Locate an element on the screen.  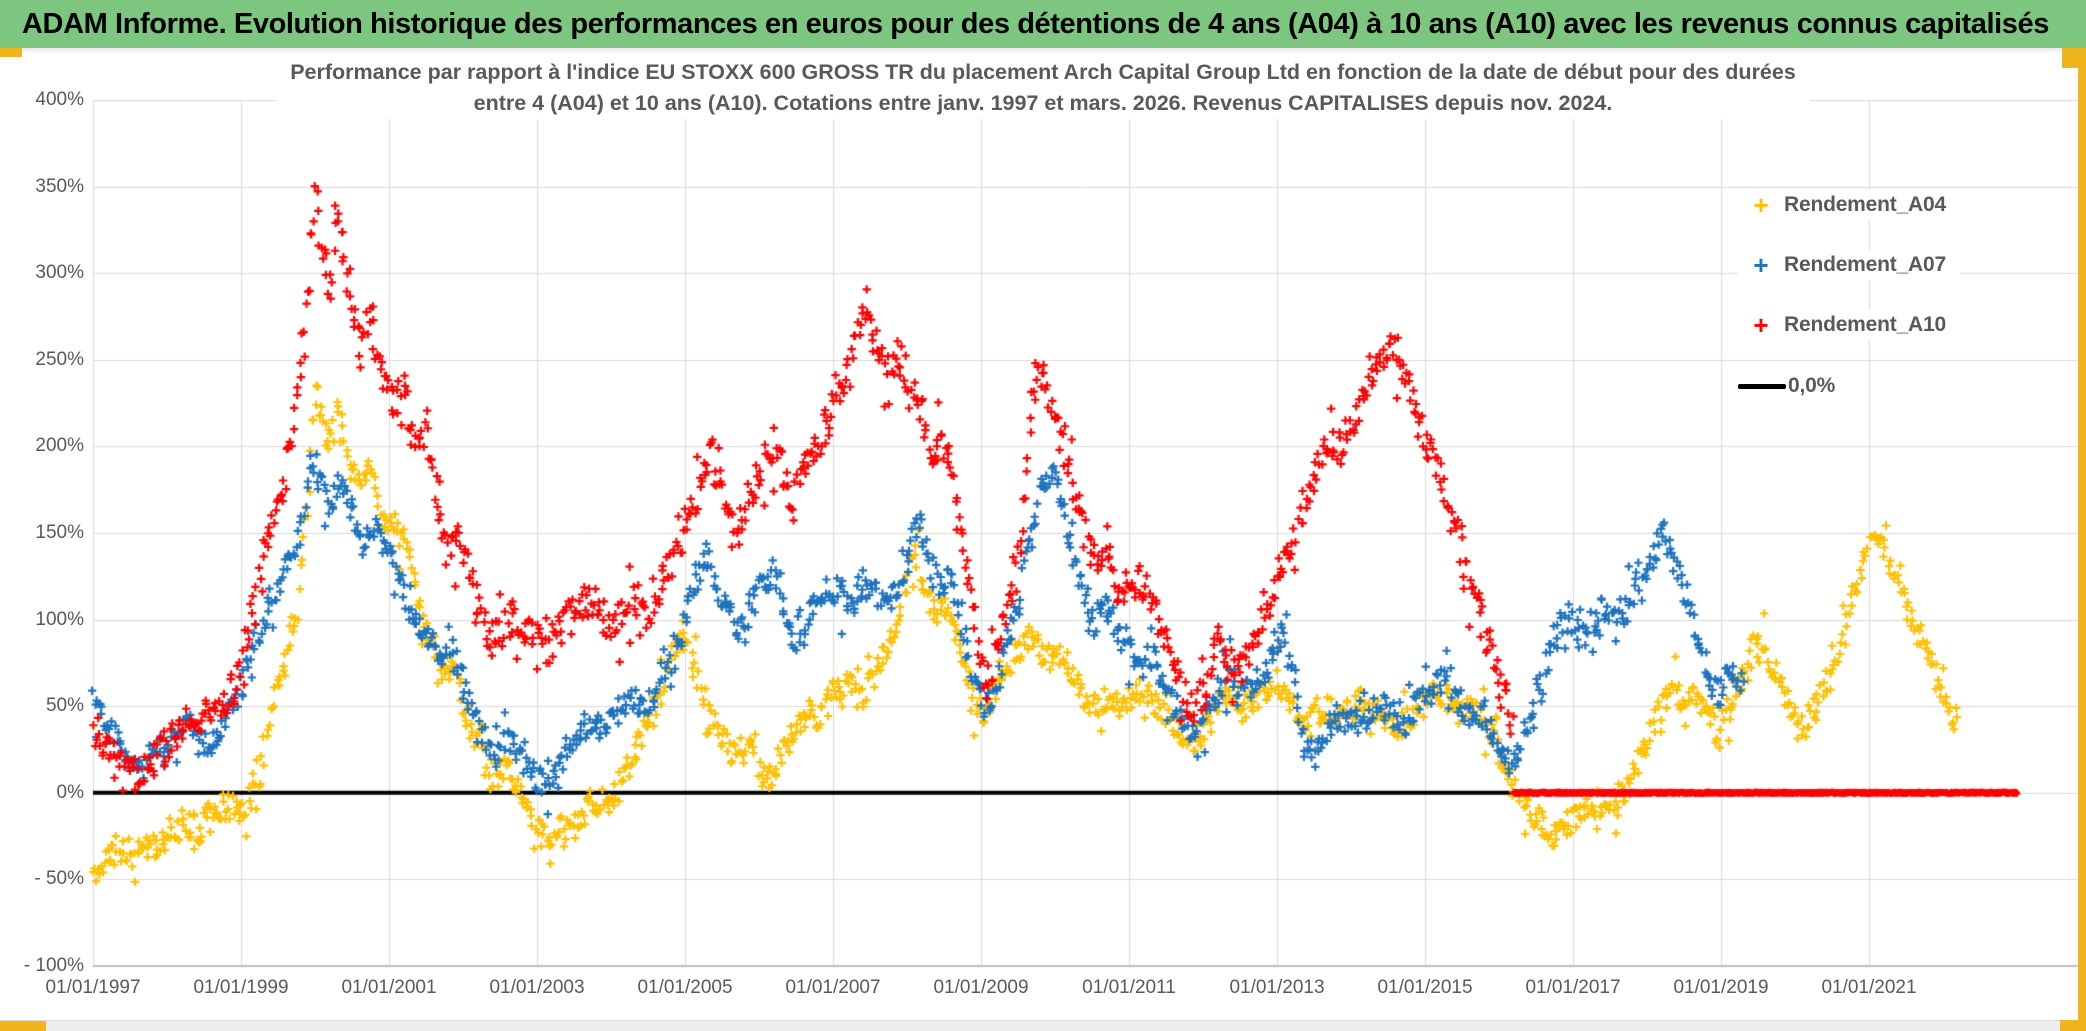
gold-accent-top-left is located at coordinates (11, 52).